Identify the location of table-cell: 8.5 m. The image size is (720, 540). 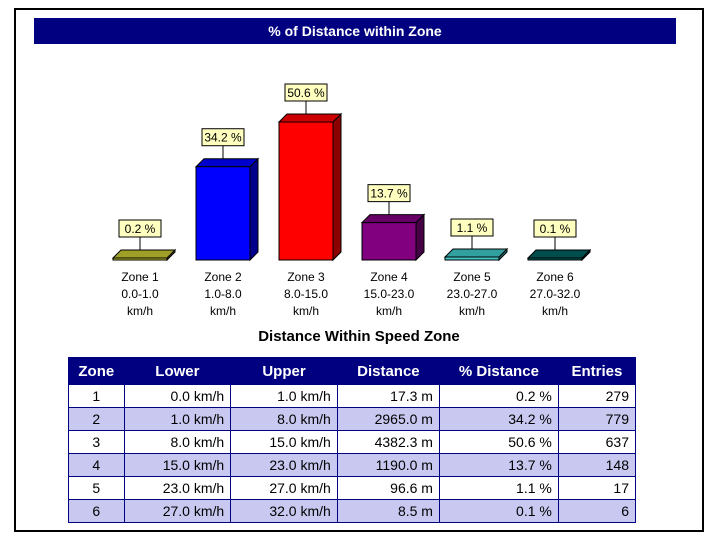
(388, 511).